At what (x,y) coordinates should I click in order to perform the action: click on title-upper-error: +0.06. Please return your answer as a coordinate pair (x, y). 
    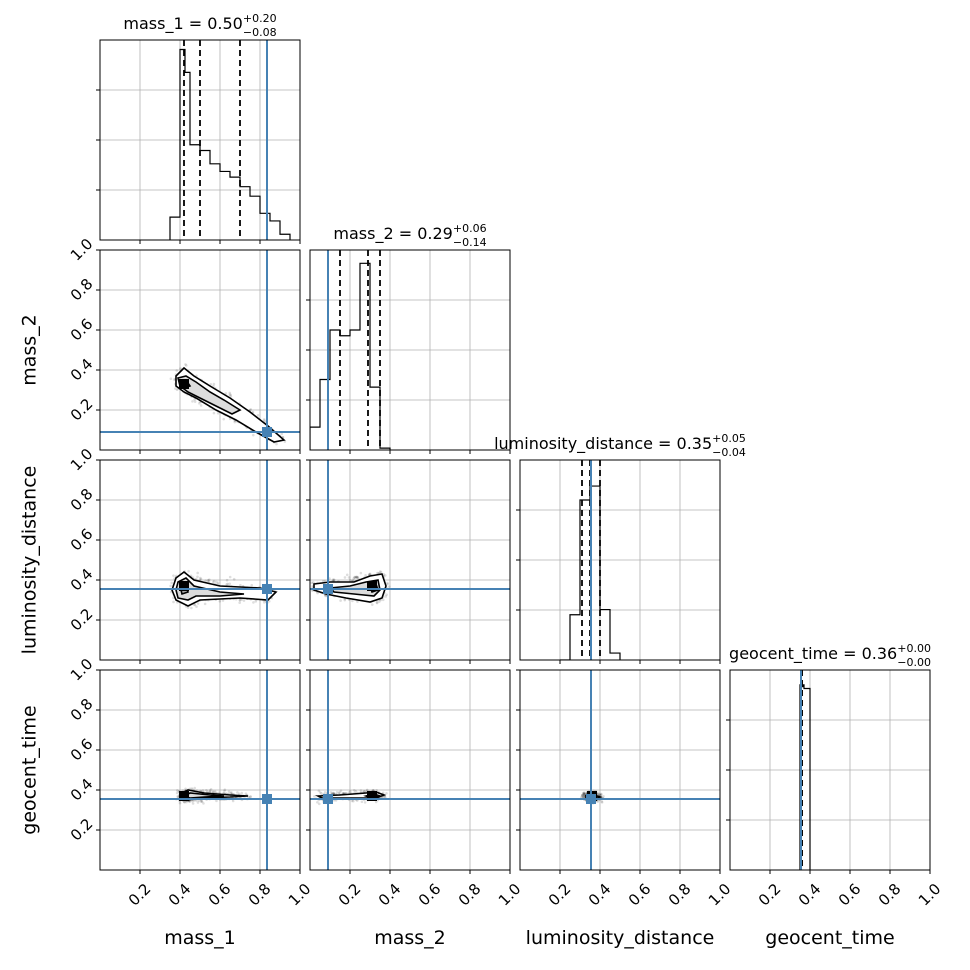
    Looking at the image, I should click on (470, 228).